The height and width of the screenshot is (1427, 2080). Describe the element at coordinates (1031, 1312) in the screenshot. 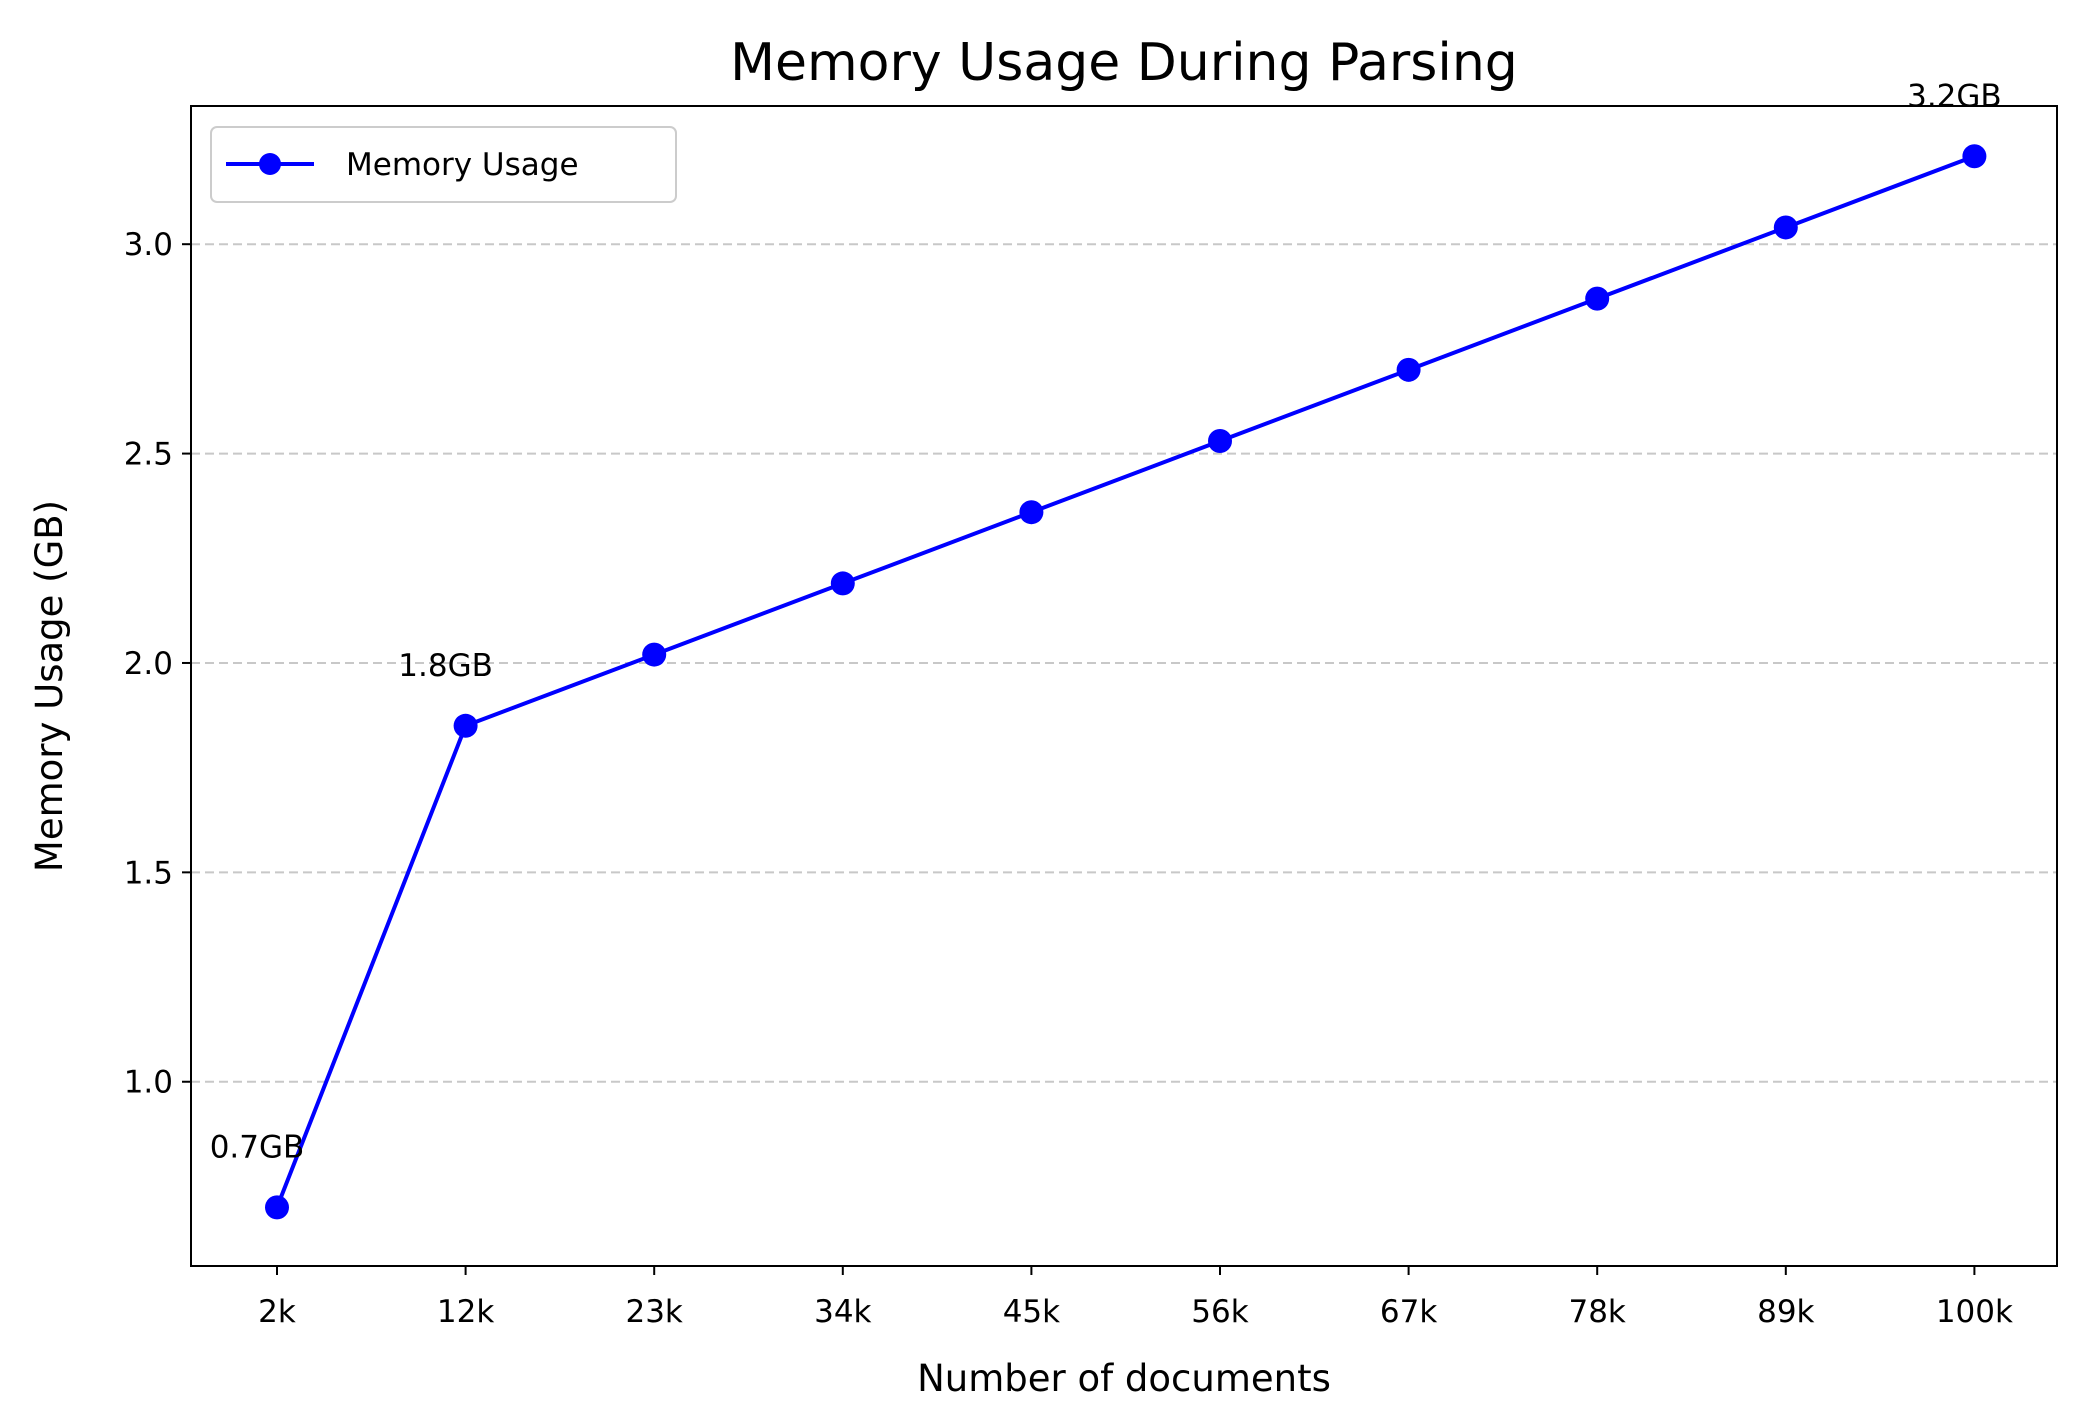

I see `x-tick-label: 45k` at that location.